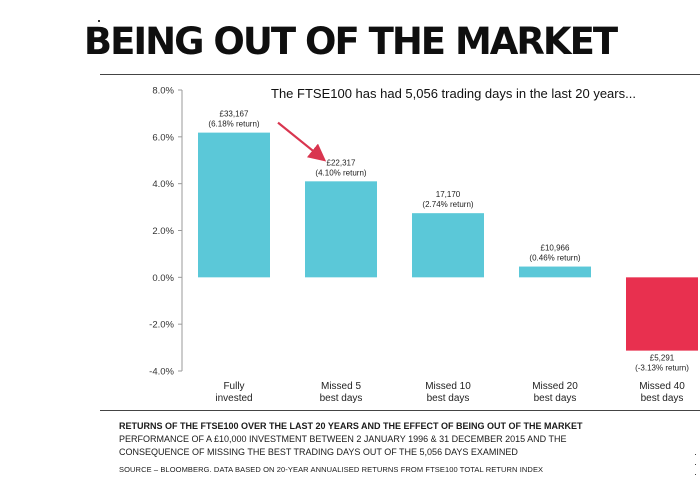 Image resolution: width=700 pixels, height=487 pixels. Describe the element at coordinates (448, 194) in the screenshot. I see `data-label-value: 17,170` at that location.